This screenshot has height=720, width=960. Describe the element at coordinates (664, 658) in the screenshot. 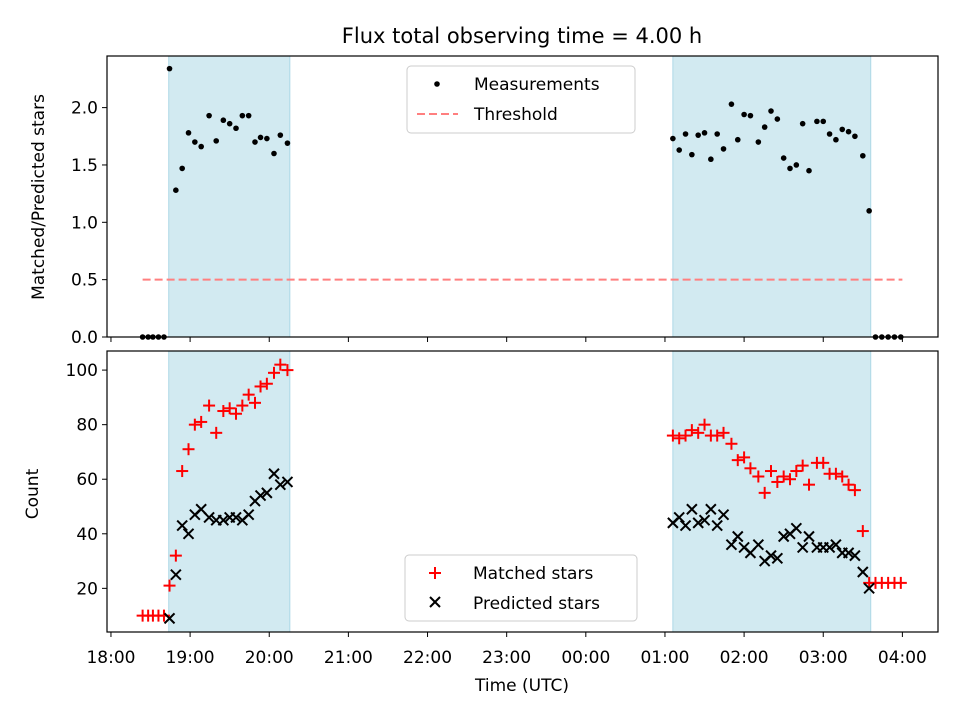

I see `x-tick-label: 01:00` at that location.